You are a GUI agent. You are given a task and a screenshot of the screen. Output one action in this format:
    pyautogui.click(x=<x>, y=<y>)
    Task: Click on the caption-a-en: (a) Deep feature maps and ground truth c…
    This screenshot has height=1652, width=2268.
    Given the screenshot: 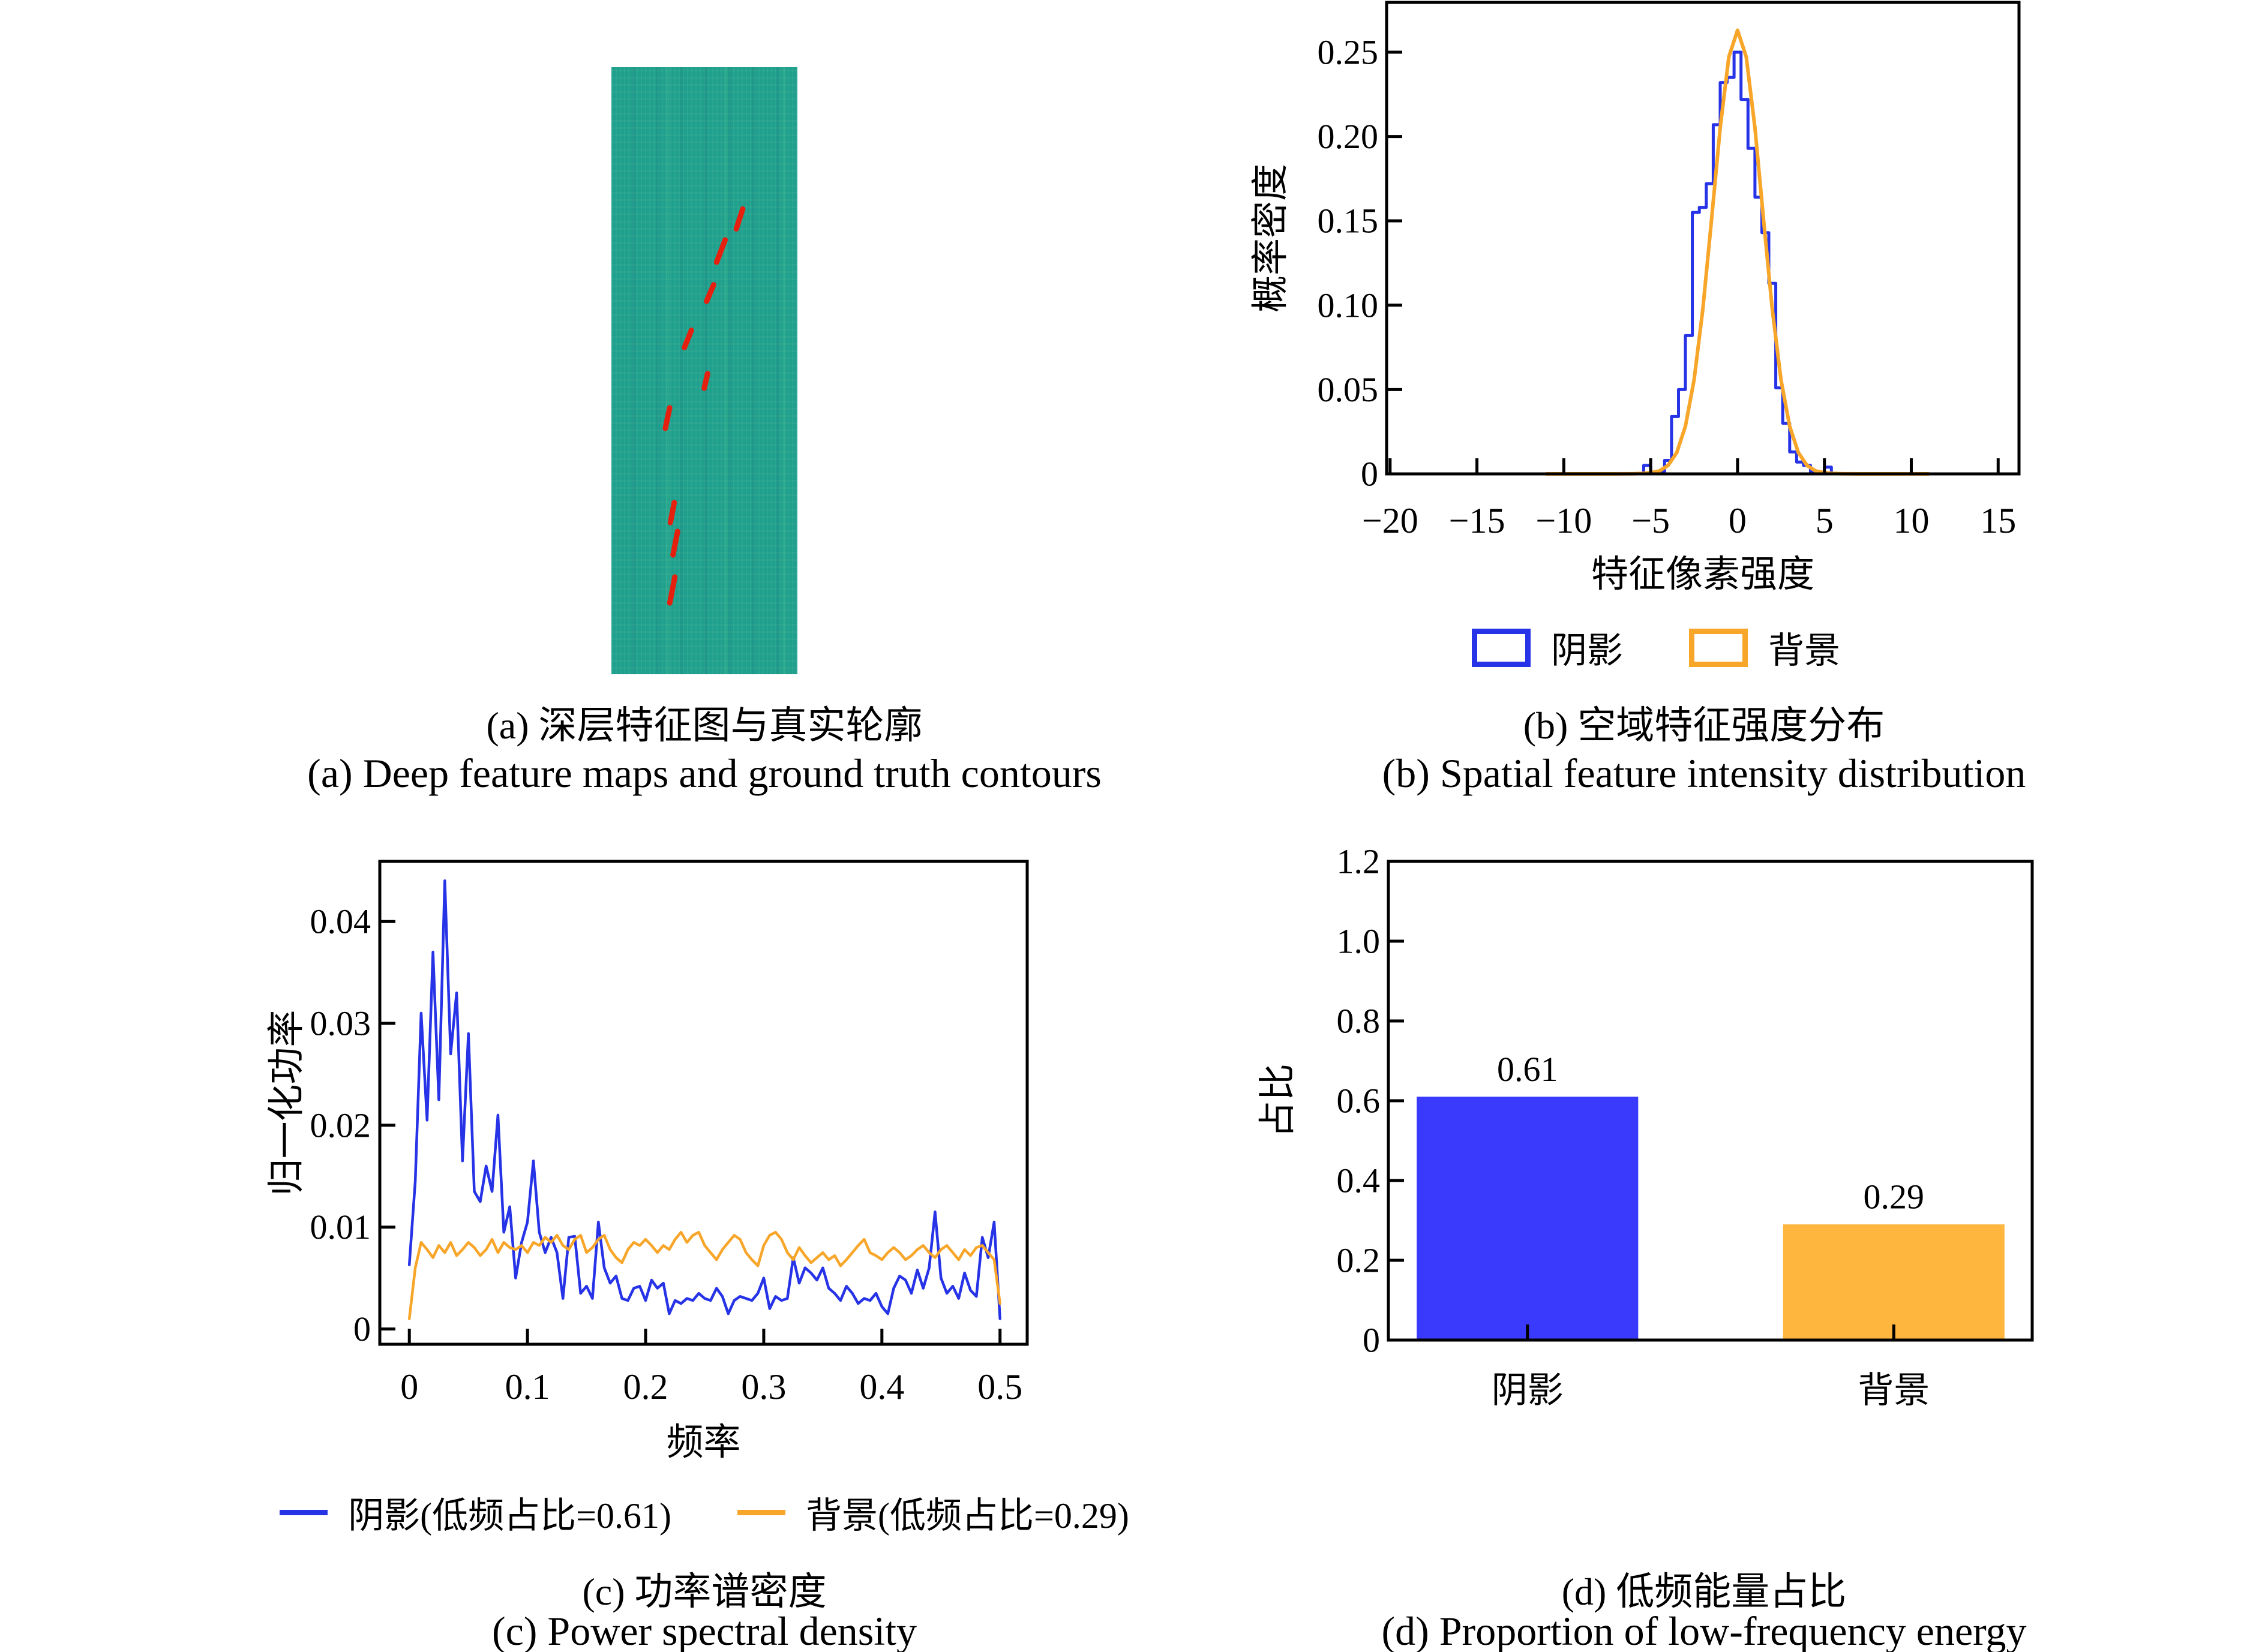 What is the action you would take?
    pyautogui.click(x=704, y=773)
    